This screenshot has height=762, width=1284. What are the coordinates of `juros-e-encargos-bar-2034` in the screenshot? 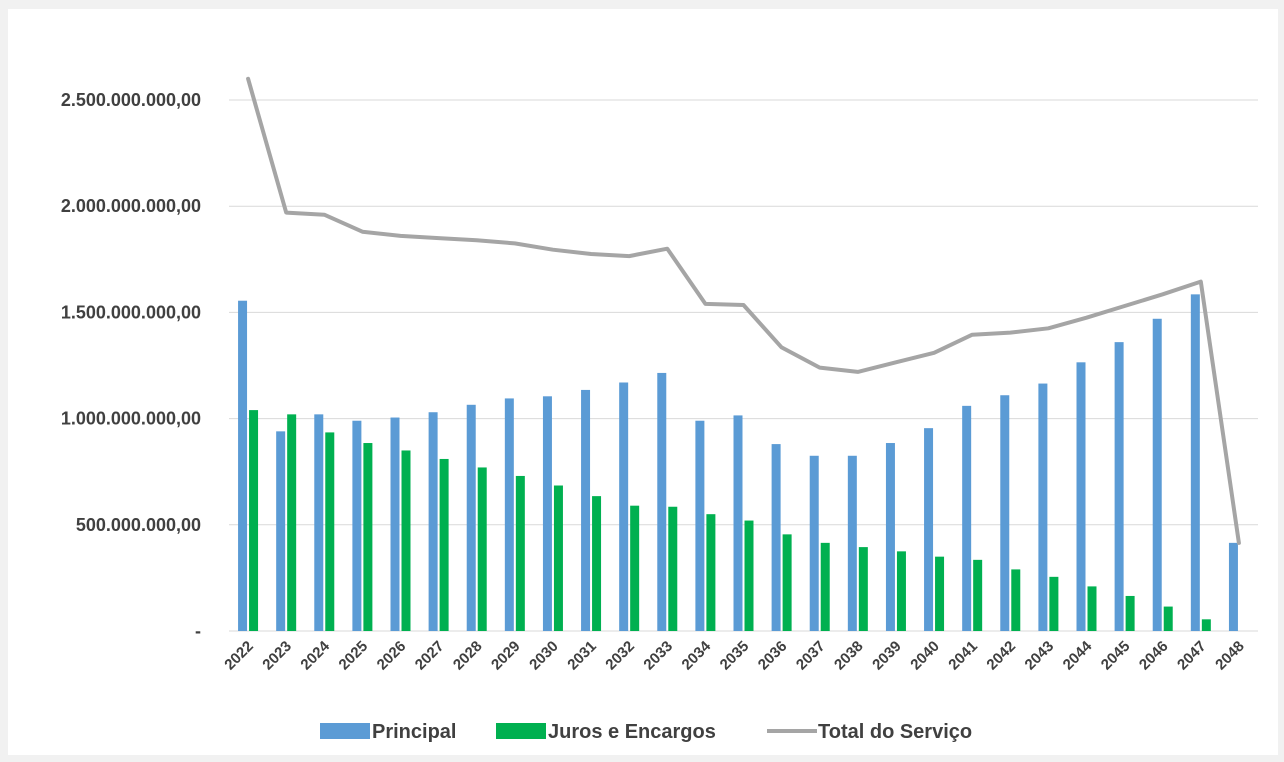 It's located at (711, 572).